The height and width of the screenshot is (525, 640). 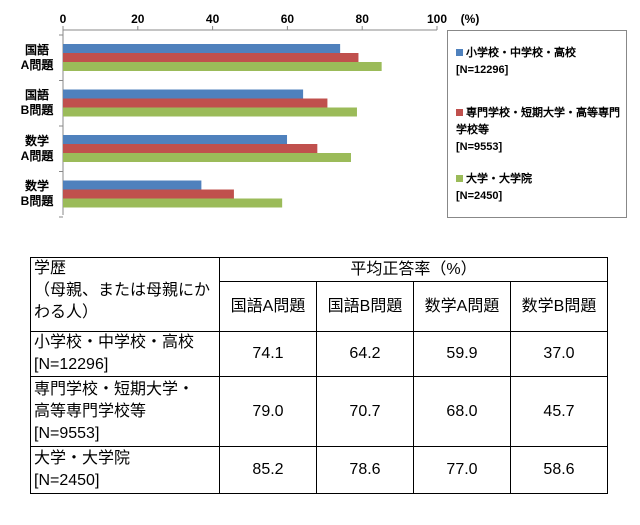 I want to click on cell-value: 79.0, so click(x=268, y=411).